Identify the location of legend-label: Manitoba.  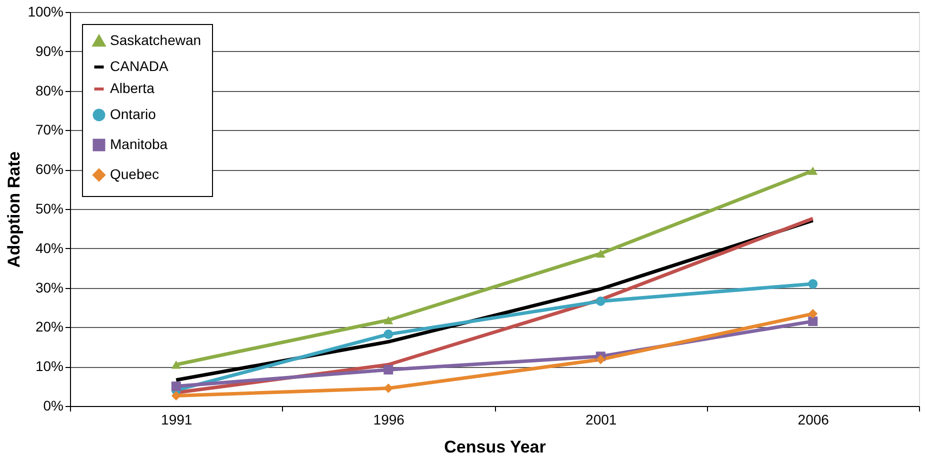
(139, 144).